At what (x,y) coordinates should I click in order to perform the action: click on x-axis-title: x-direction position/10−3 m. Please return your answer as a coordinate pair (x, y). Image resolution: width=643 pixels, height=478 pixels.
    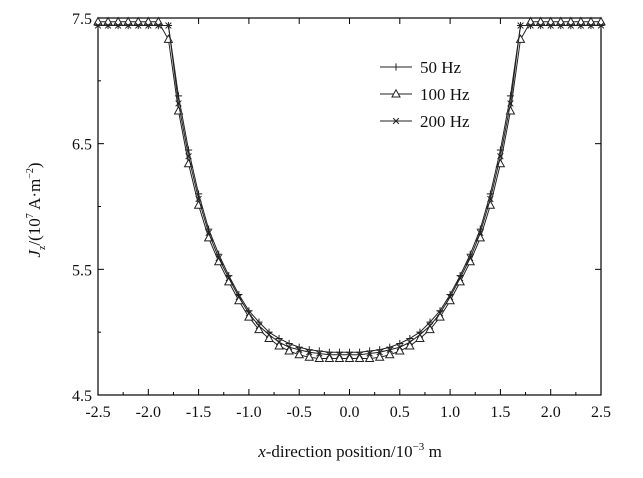
    Looking at the image, I should click on (349, 451).